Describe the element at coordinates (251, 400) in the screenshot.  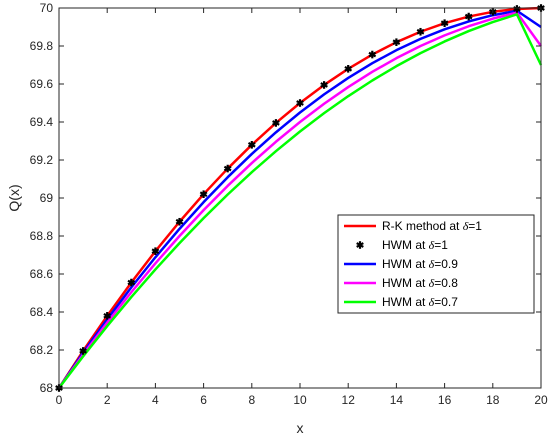
I see `x-tick-label: 8` at that location.